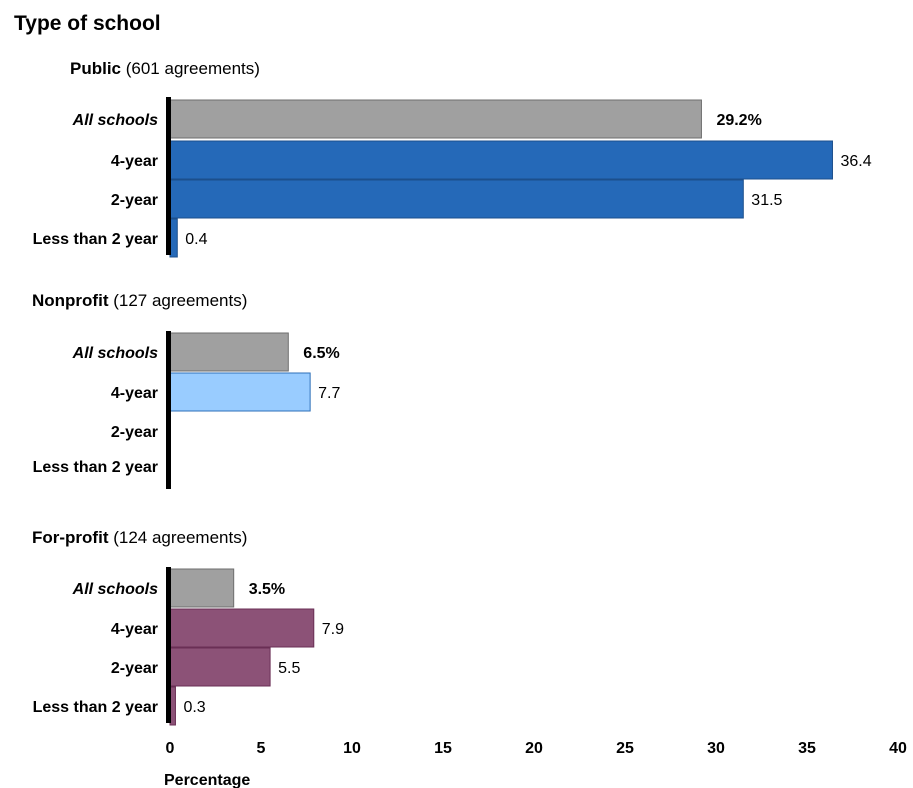 Image resolution: width=913 pixels, height=788 pixels. I want to click on data-label: 6.5%, so click(321, 353).